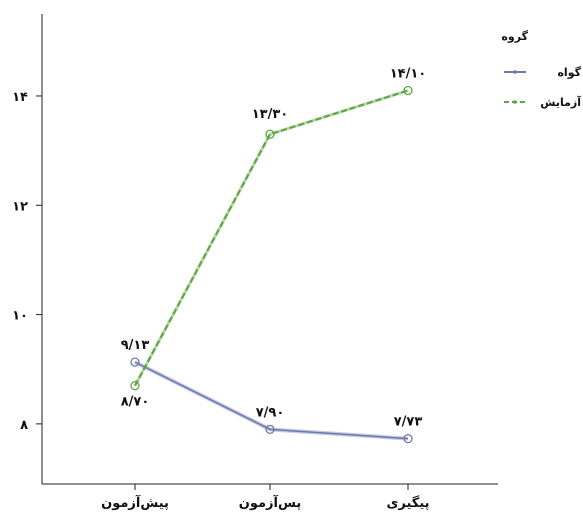 Image resolution: width=583 pixels, height=516 pixels. I want to click on data-label: ۷/۷۳, so click(408, 422).